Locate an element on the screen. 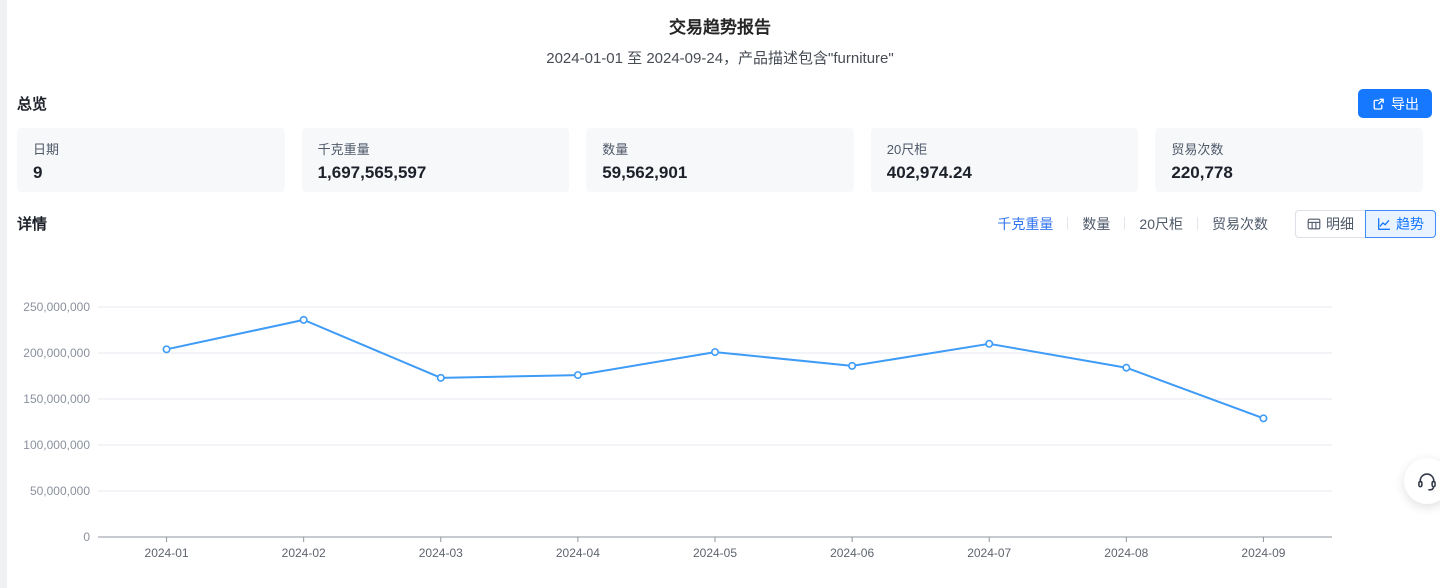  stat-card-label: 千克重量 is located at coordinates (343, 149).